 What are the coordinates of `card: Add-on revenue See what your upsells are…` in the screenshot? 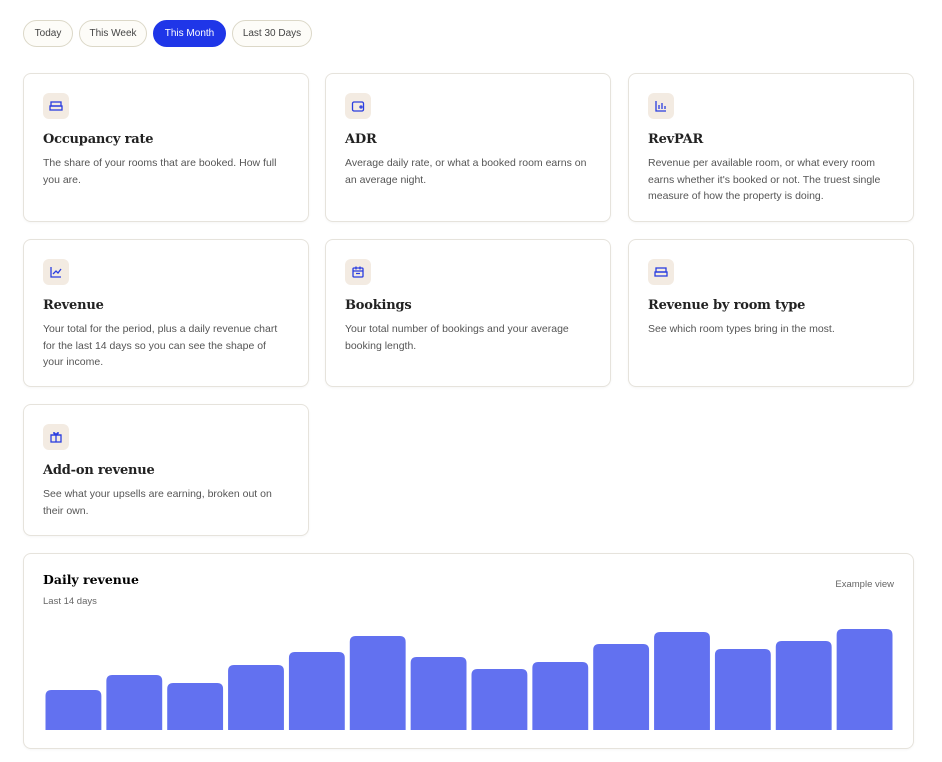 It's located at (166, 470).